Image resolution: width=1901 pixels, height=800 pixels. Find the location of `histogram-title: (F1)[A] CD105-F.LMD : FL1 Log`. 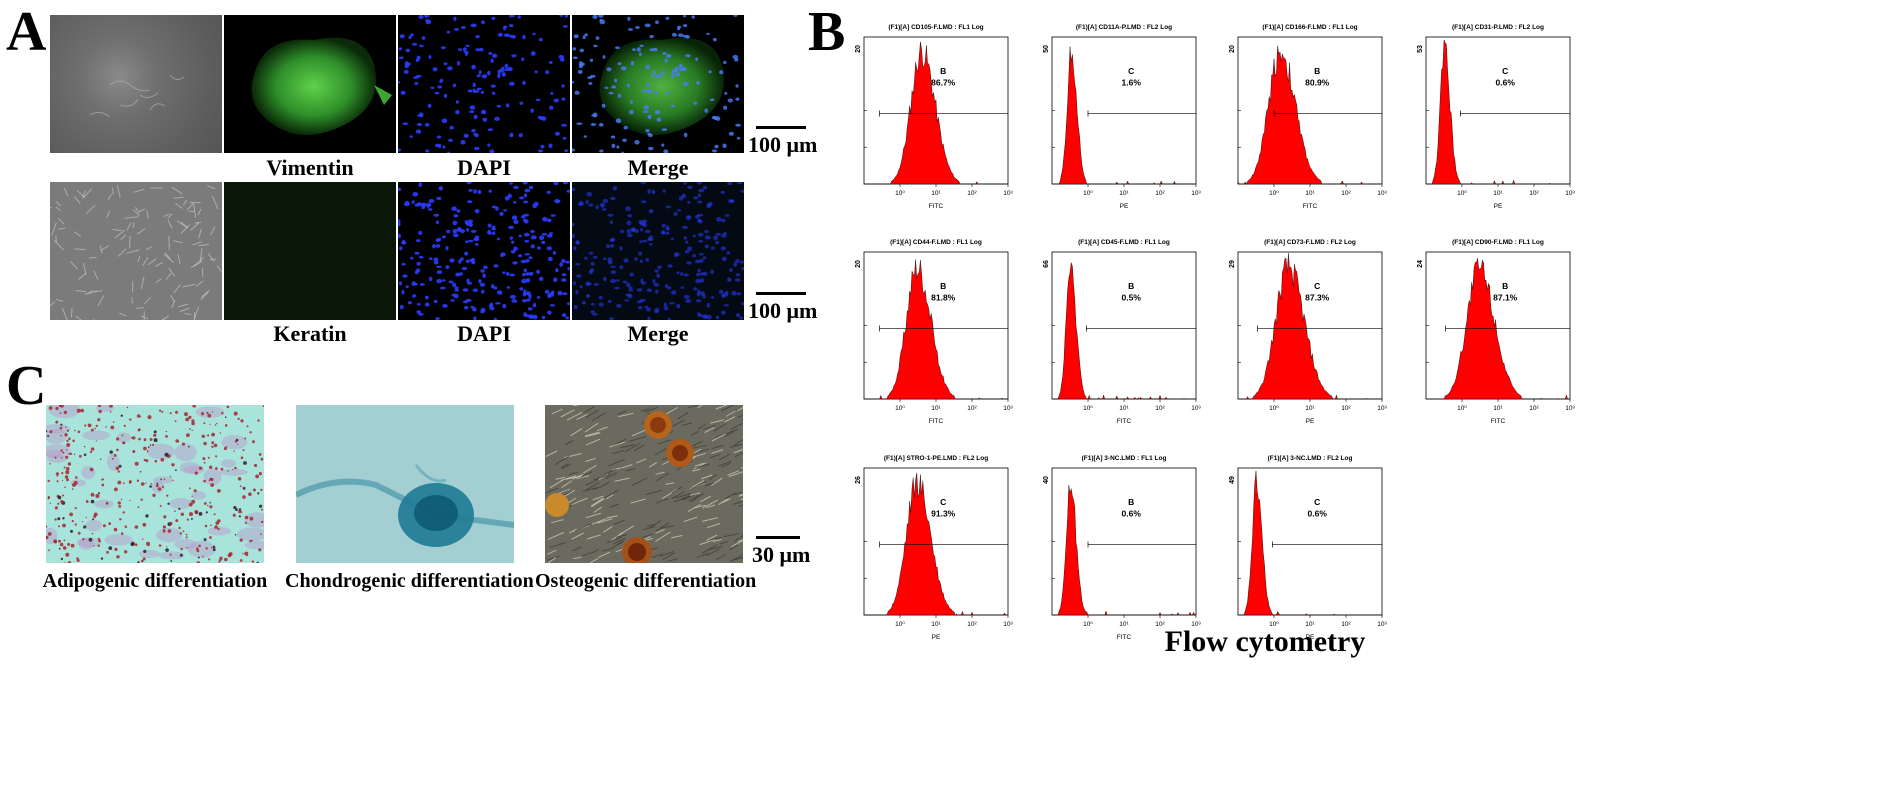

histogram-title: (F1)[A] CD105-F.LMD : FL1 Log is located at coordinates (935, 27).